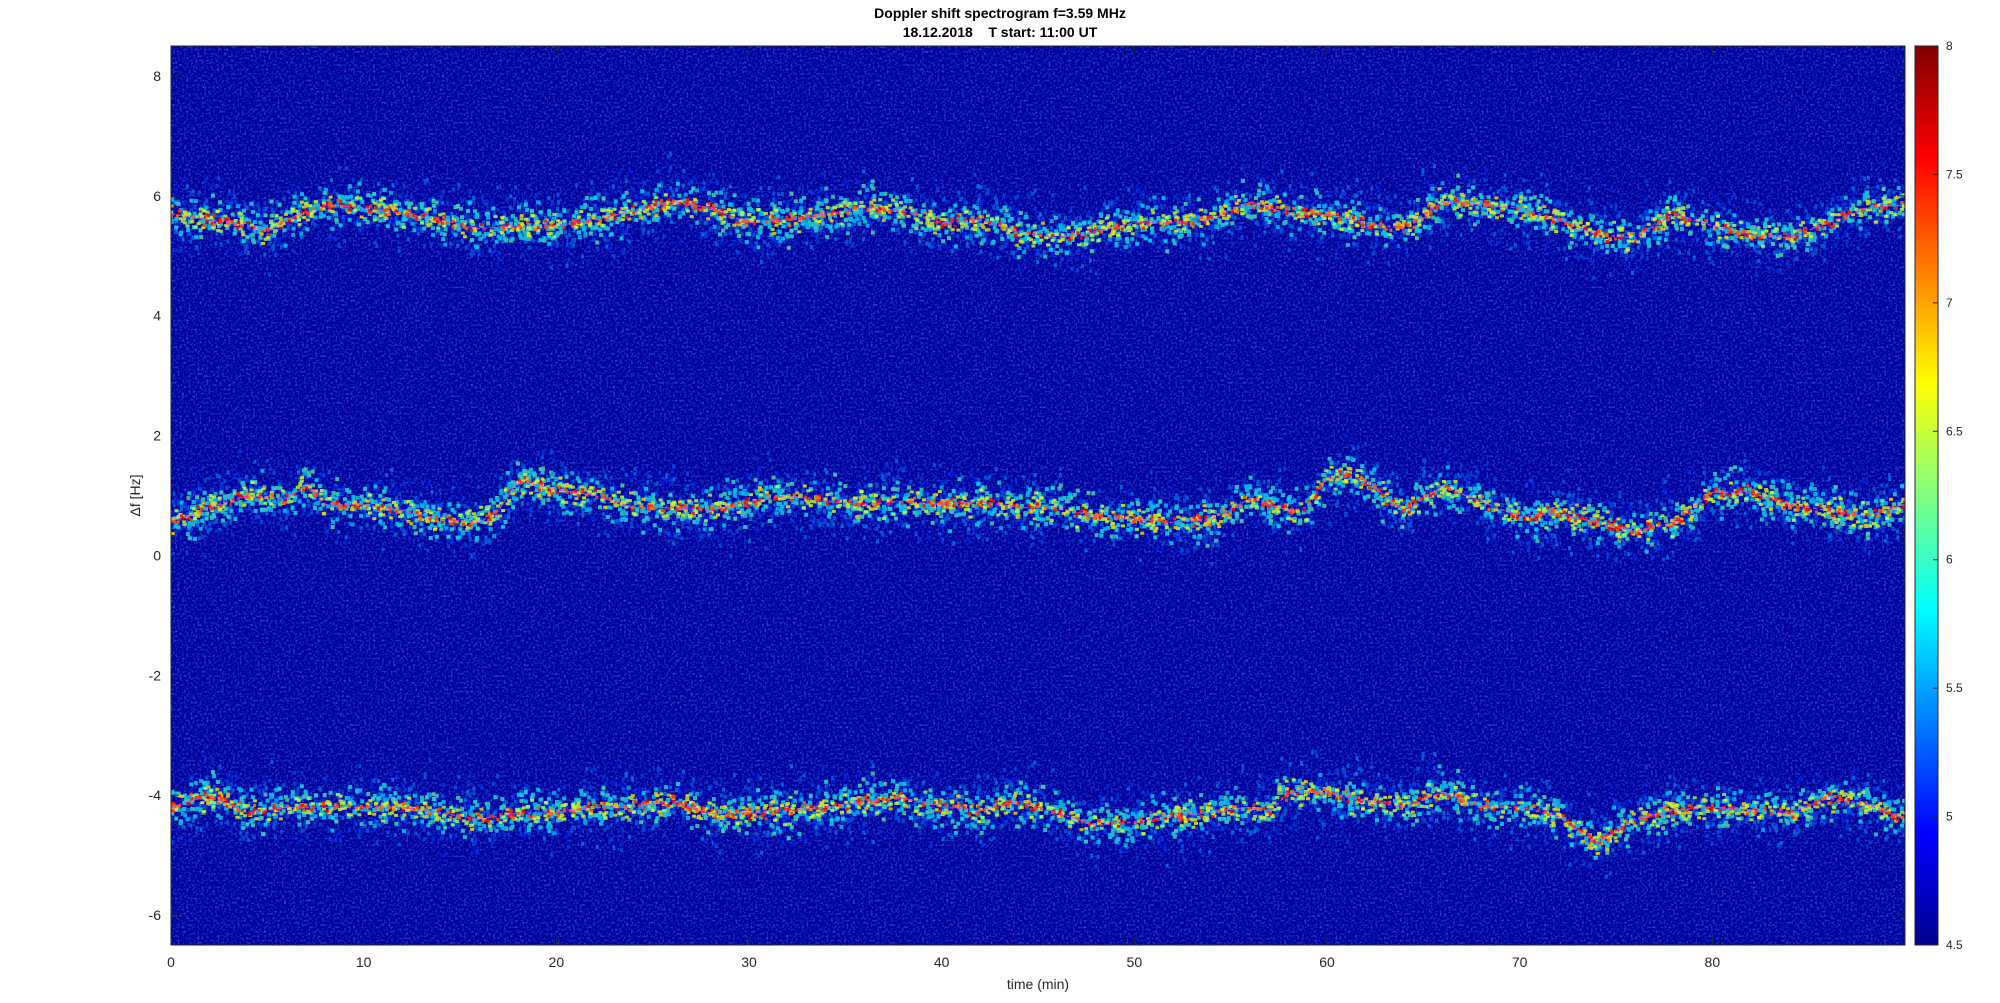  I want to click on x-axis-label: time (min), so click(1038, 984).